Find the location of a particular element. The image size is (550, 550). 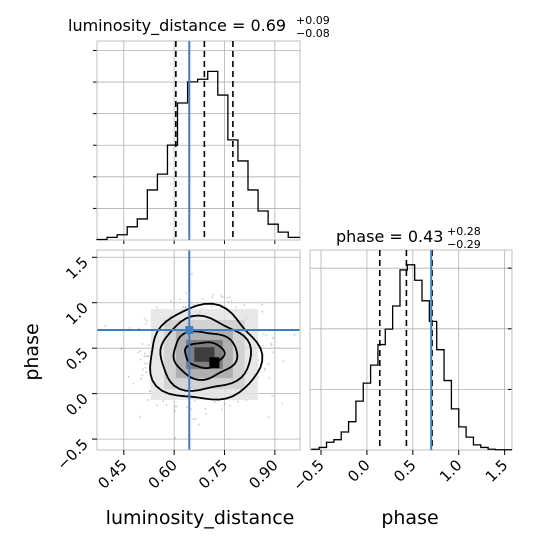

title-luminosity-distance-plus: +0.09 is located at coordinates (313, 20).